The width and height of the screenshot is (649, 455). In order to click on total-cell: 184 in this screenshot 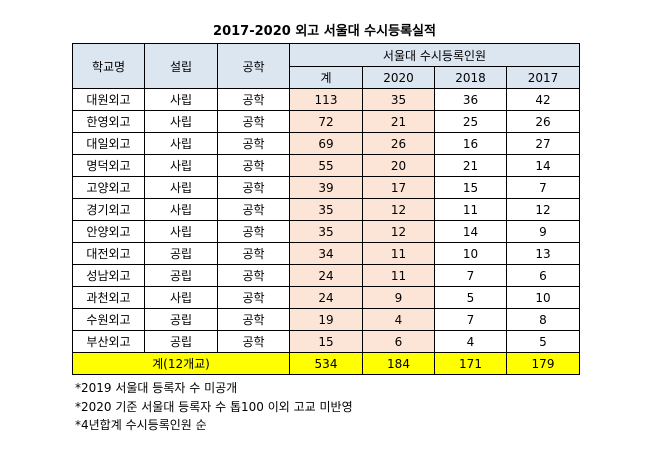, I will do `click(398, 363)`.